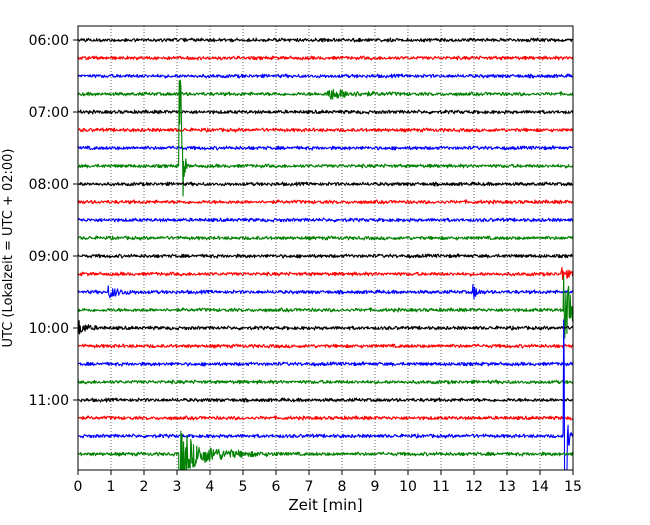 The image size is (650, 525). What do you see at coordinates (375, 487) in the screenshot?
I see `x-tick-label: 9` at bounding box center [375, 487].